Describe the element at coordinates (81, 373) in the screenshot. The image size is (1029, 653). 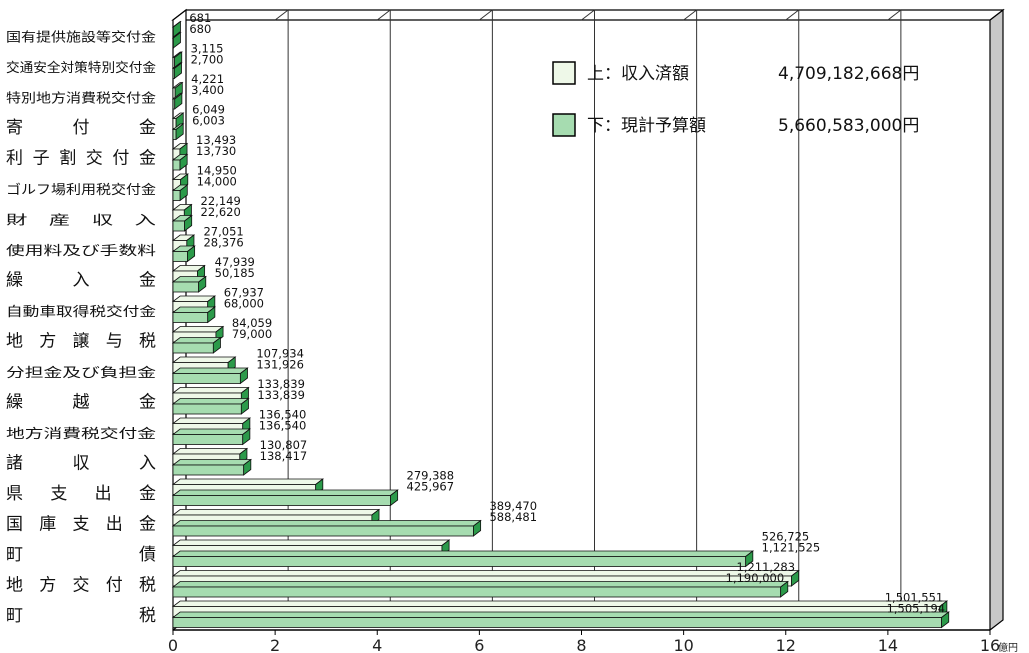
I see `category-label: 分担金及び負担金` at that location.